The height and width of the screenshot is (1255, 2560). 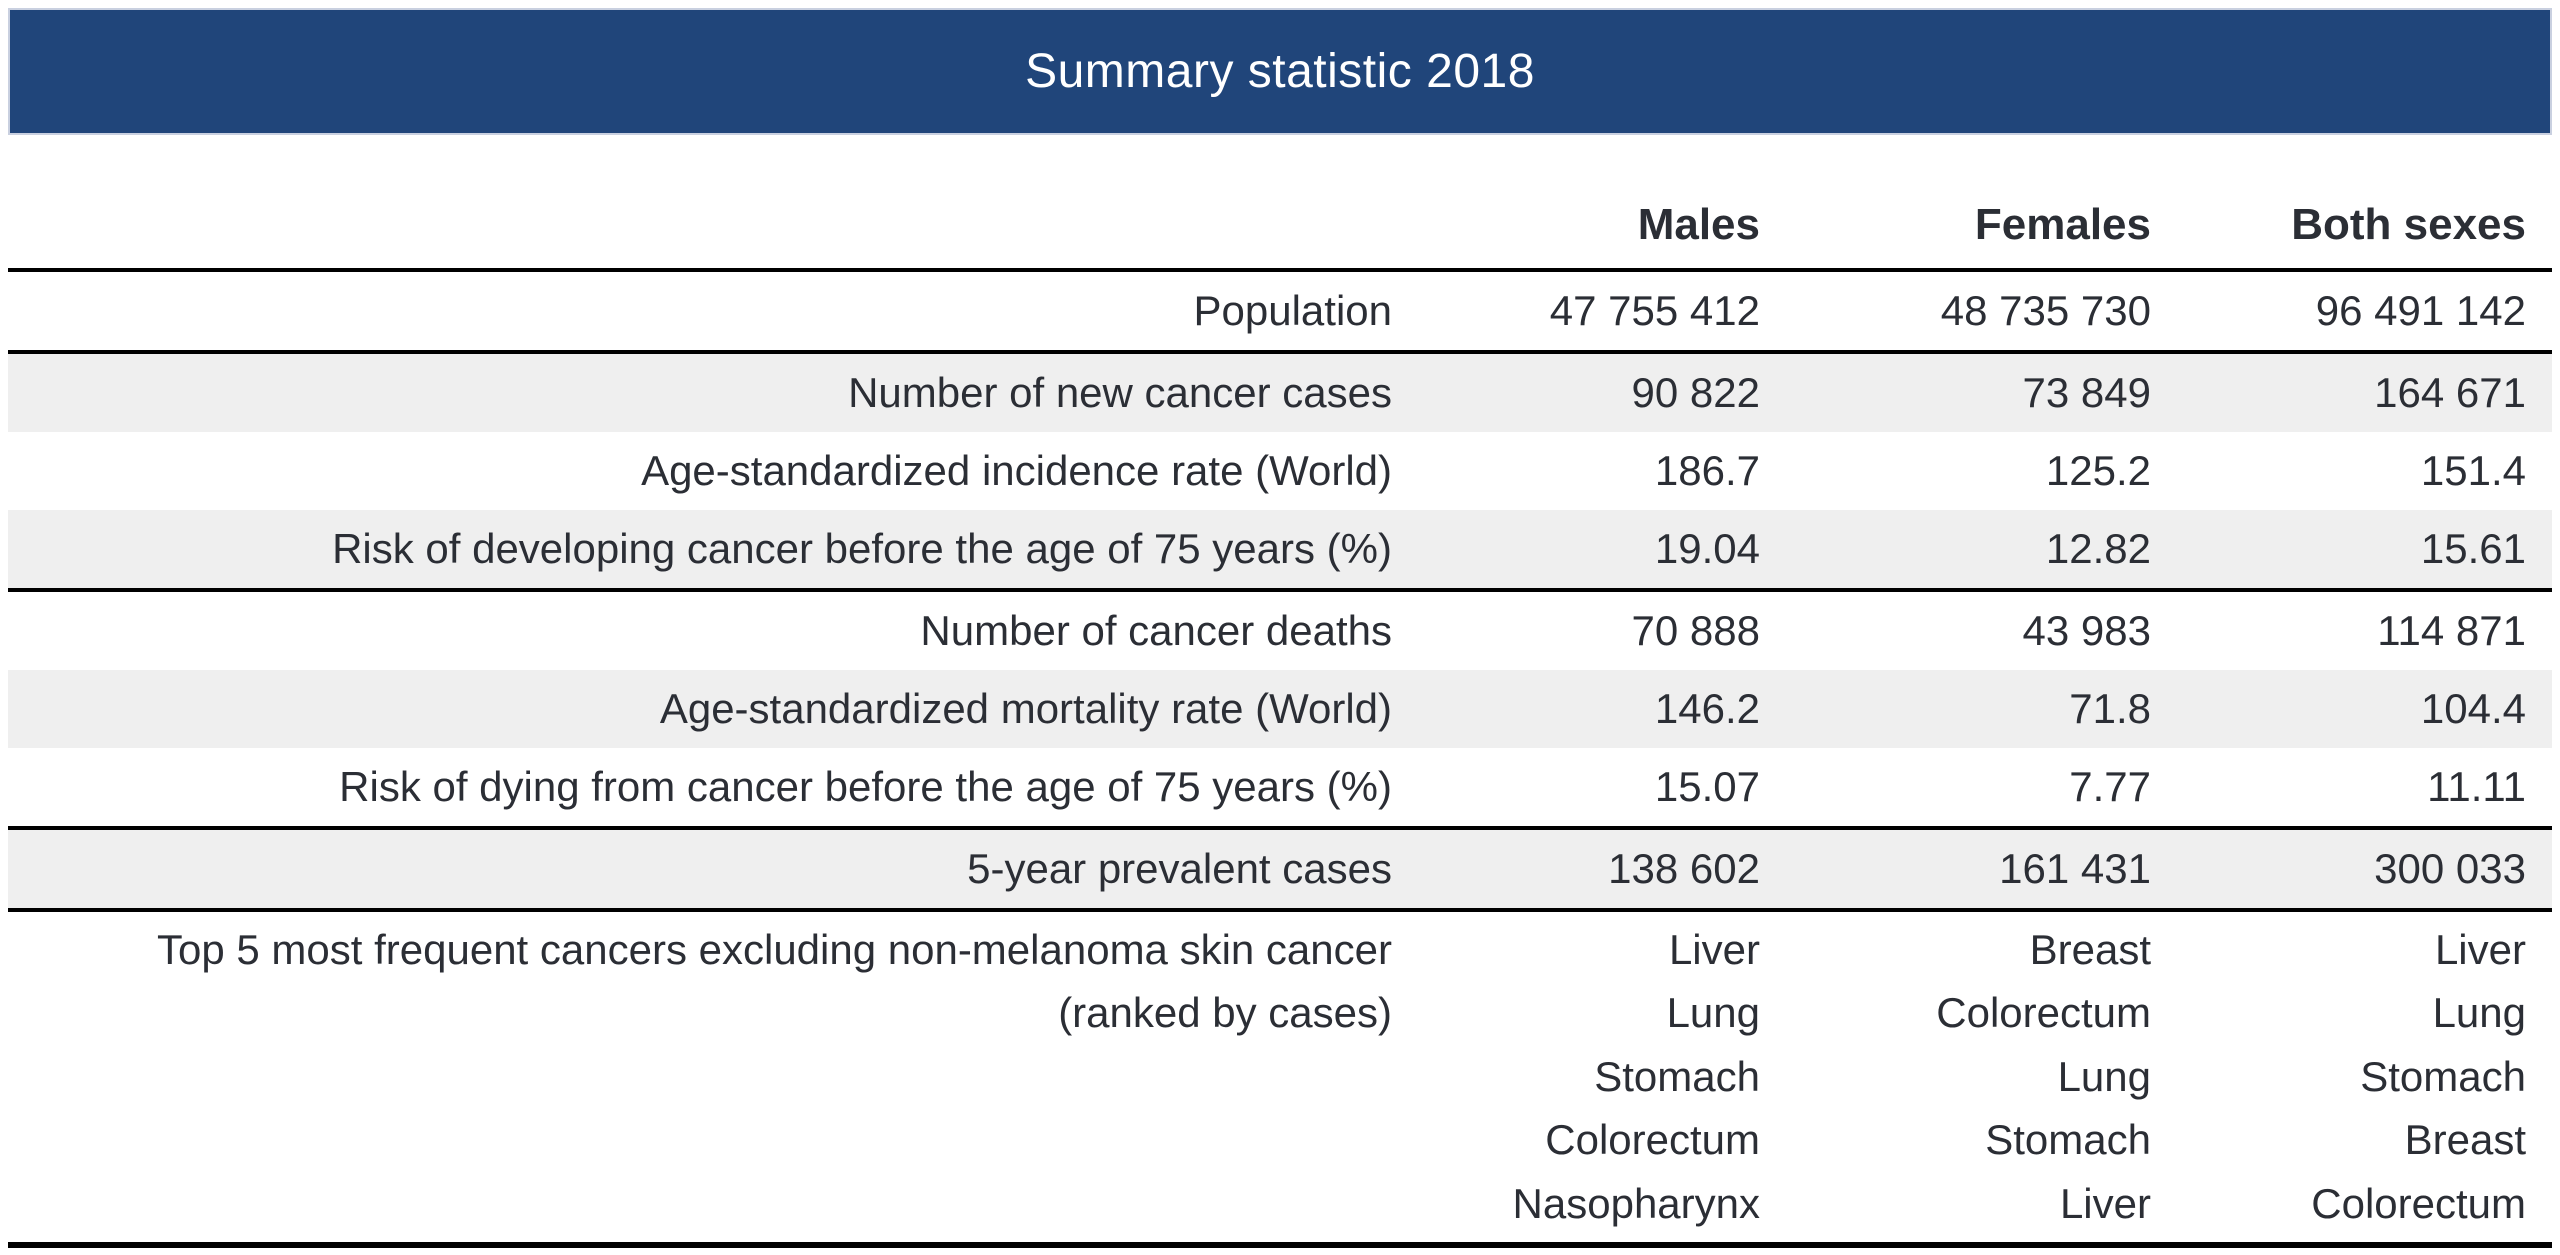 What do you see at coordinates (2104, 1076) in the screenshot?
I see `top5-females-item-3: Lung` at bounding box center [2104, 1076].